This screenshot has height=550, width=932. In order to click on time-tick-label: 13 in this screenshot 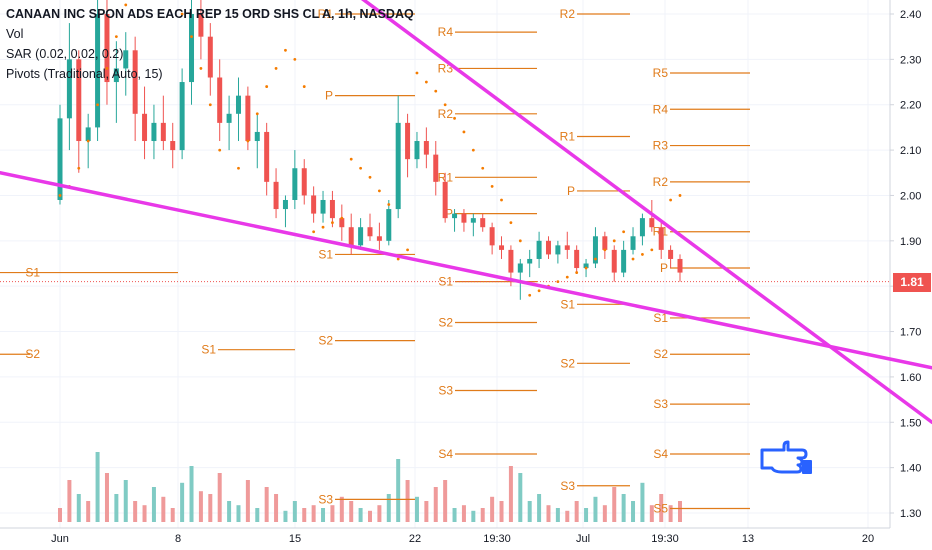, I will do `click(748, 539)`.